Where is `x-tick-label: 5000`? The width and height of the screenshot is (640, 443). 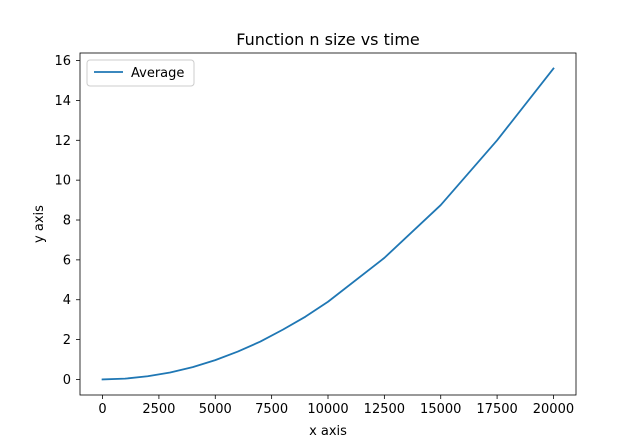
x-tick-label: 5000 is located at coordinates (215, 409).